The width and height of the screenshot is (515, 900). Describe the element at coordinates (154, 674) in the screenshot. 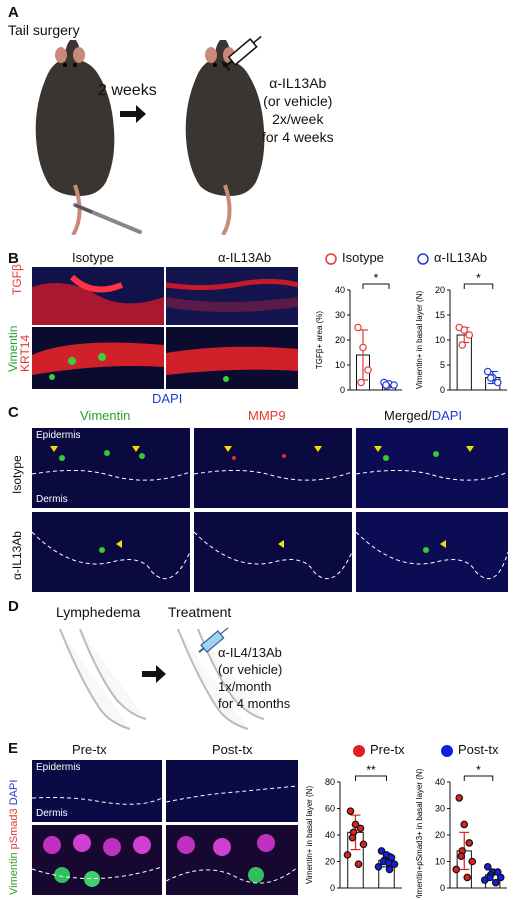

I see `arrow-right-icon-d` at that location.